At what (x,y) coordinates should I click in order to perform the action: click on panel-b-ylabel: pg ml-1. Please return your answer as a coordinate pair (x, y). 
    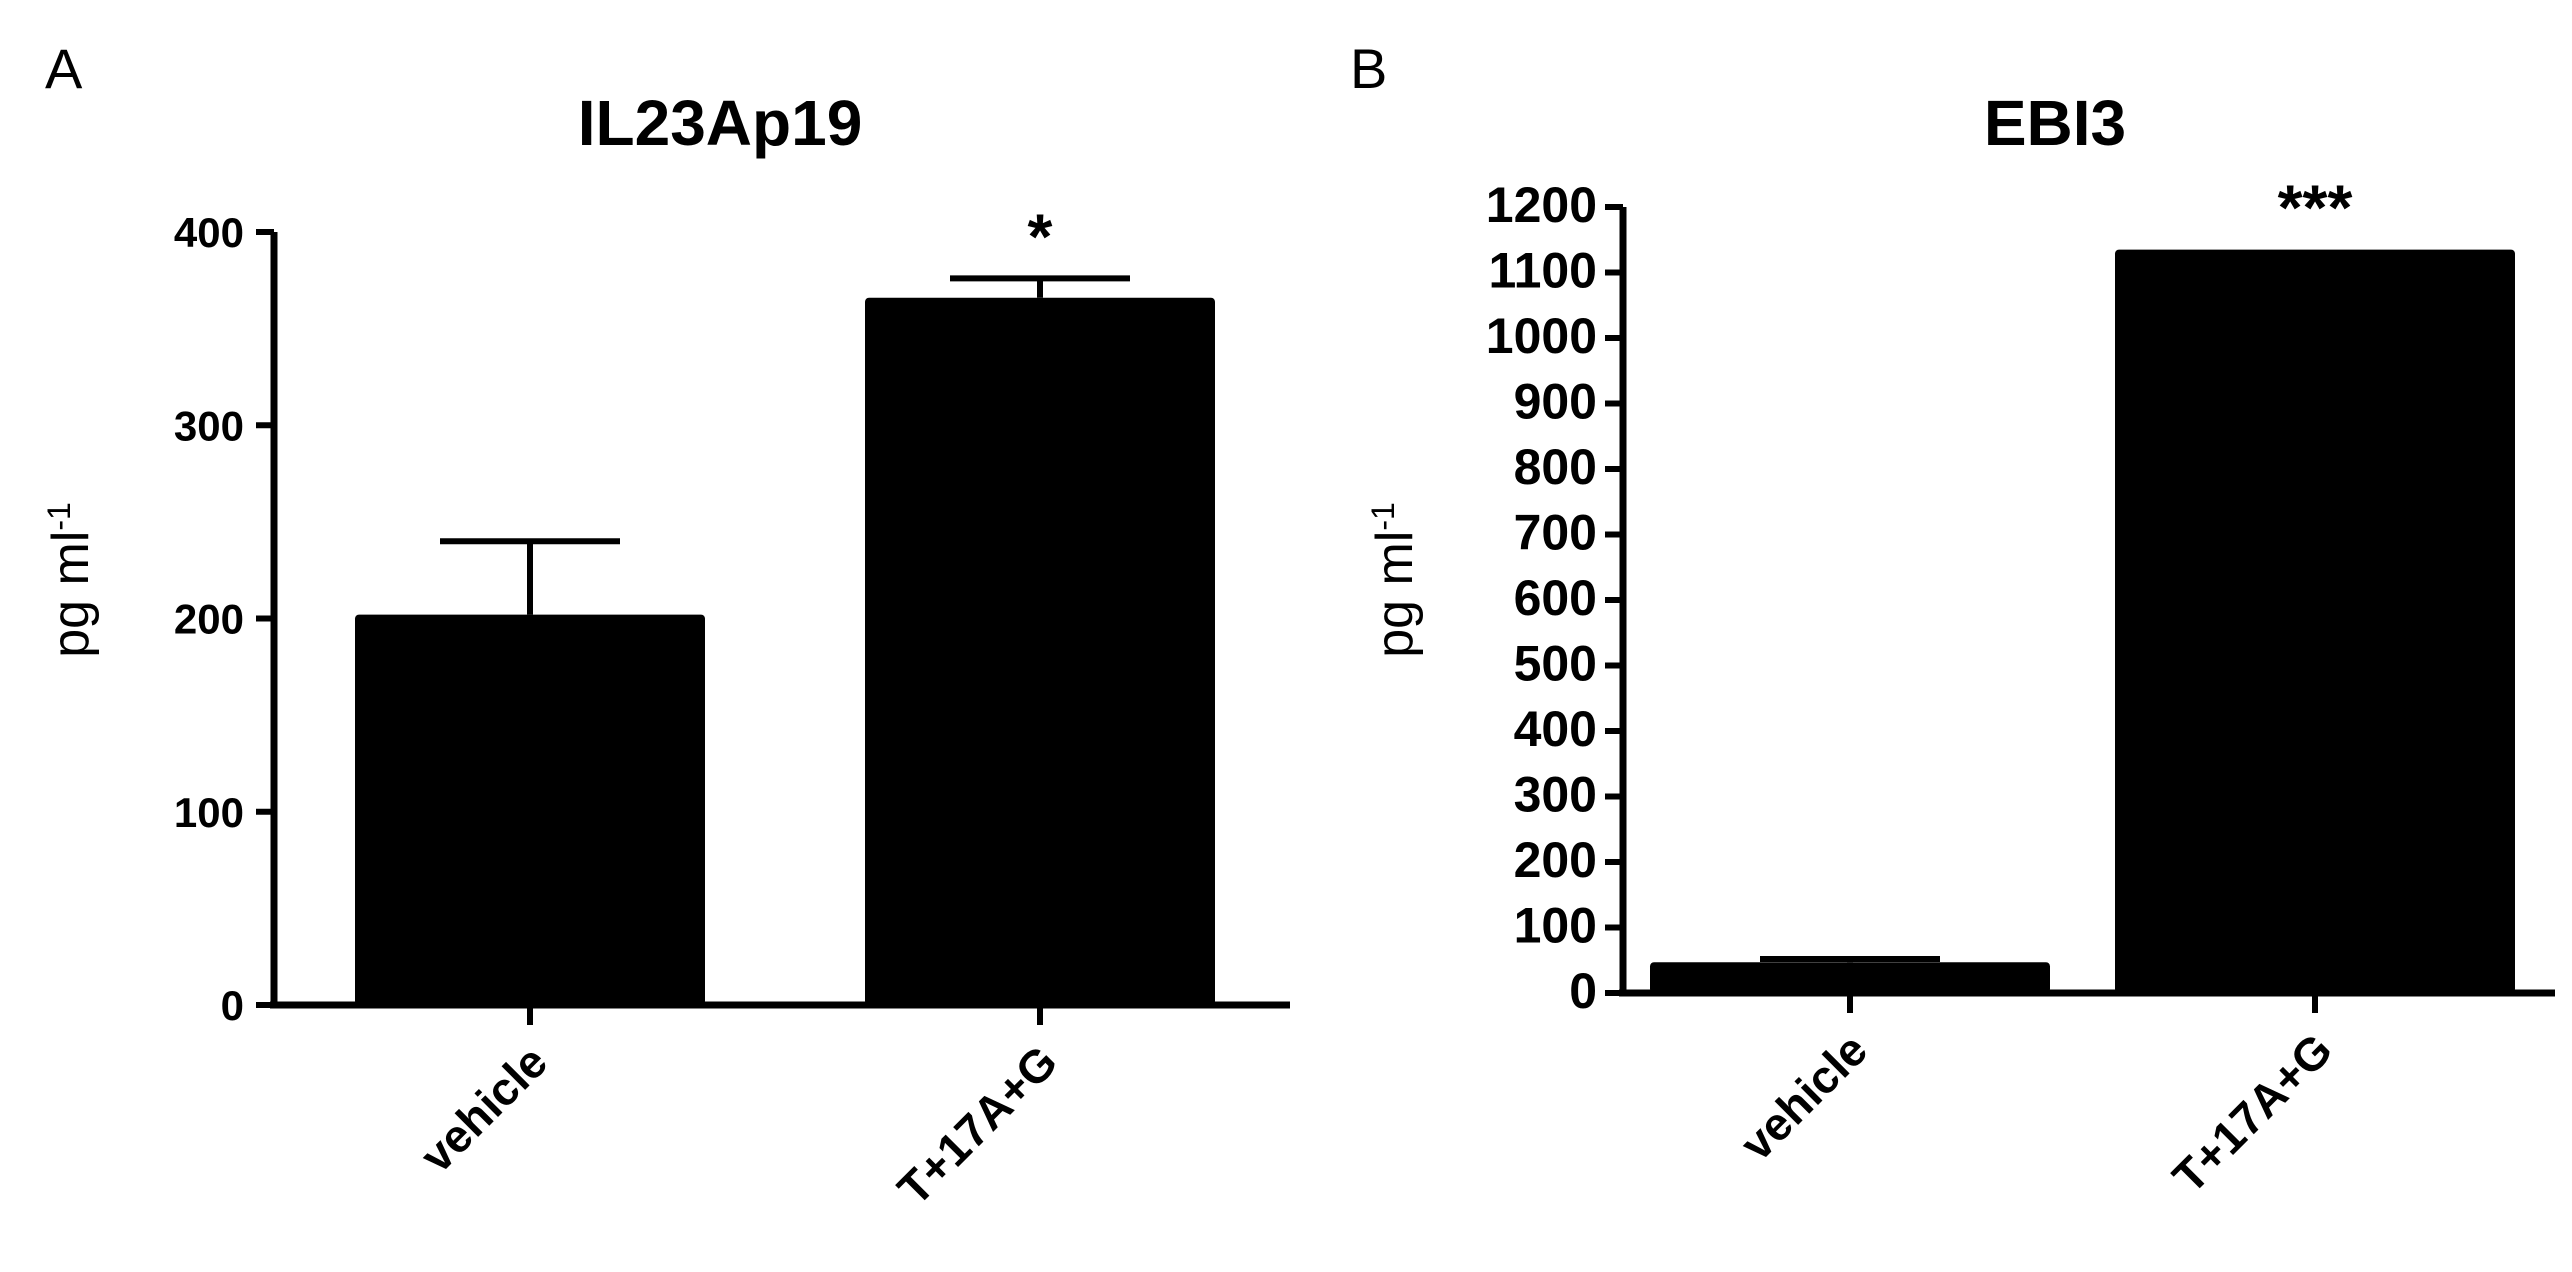
    Looking at the image, I should click on (1394, 580).